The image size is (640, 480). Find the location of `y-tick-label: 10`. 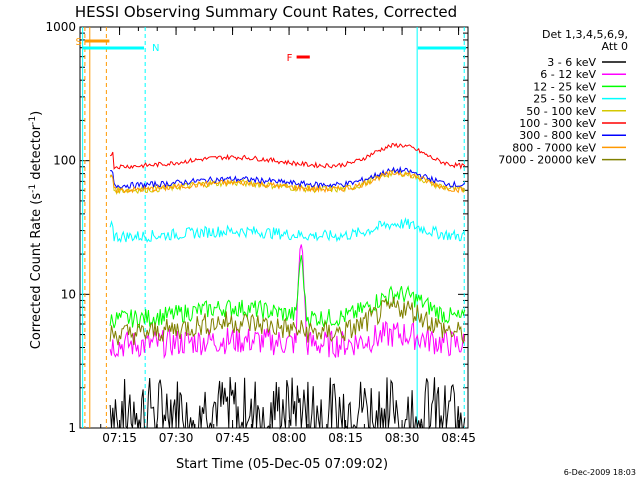

y-tick-label: 10 is located at coordinates (68, 294).